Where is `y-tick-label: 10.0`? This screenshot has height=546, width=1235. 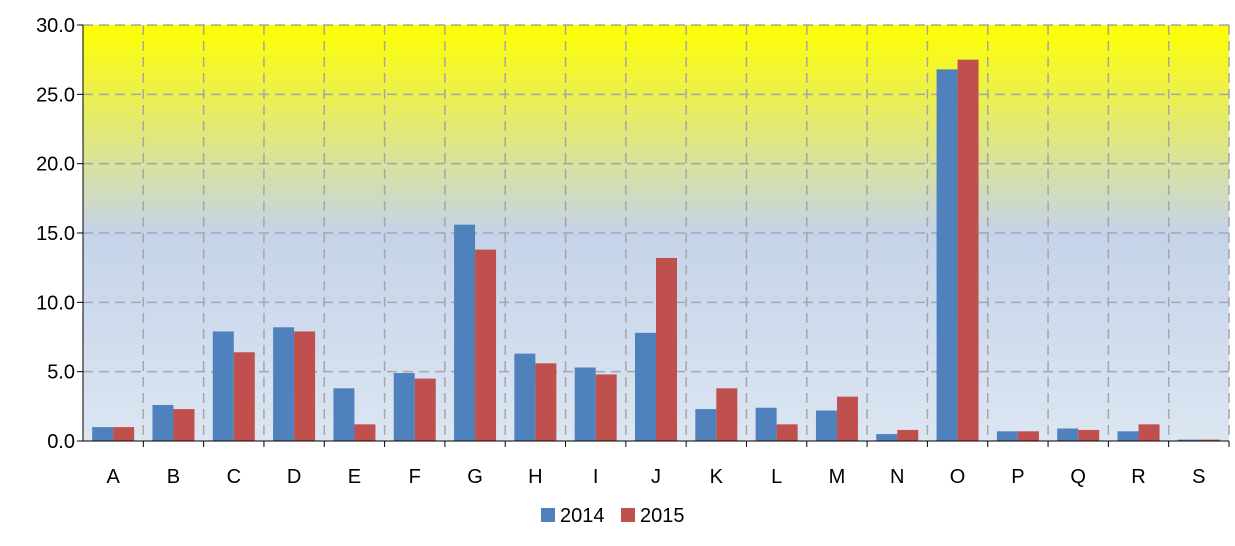 y-tick-label: 10.0 is located at coordinates (55, 303).